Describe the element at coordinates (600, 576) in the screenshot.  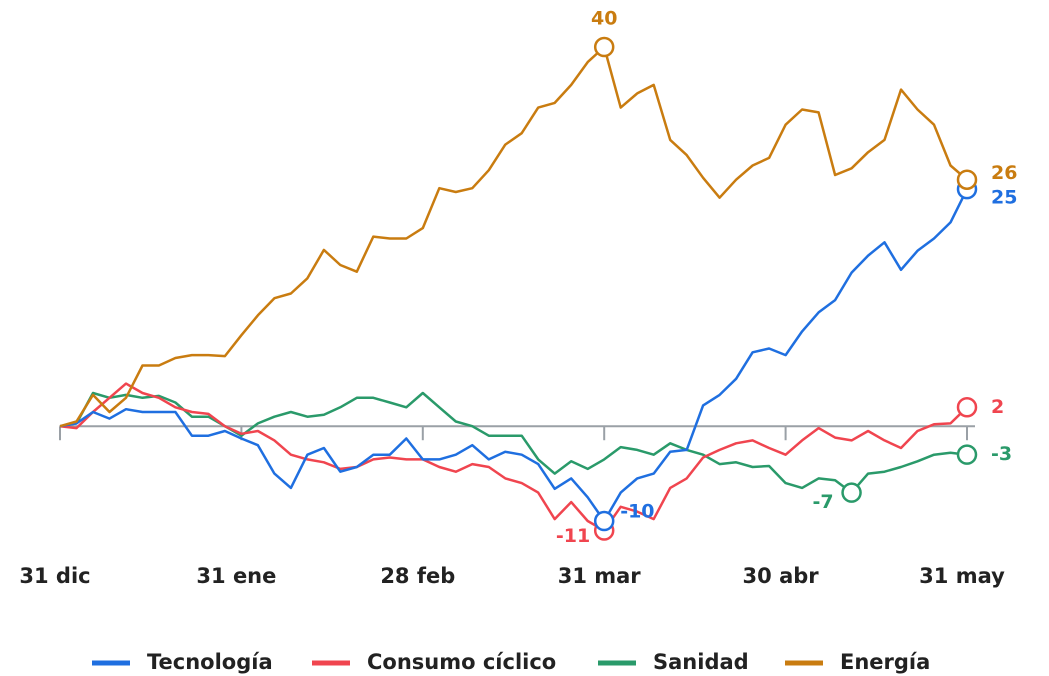
I see `x-tick-label: 31 mar` at that location.